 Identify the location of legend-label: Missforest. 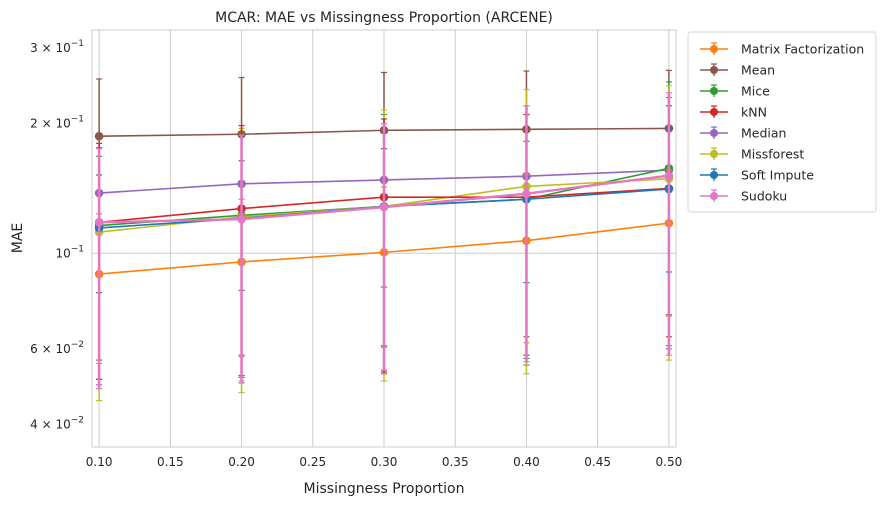
(772, 154).